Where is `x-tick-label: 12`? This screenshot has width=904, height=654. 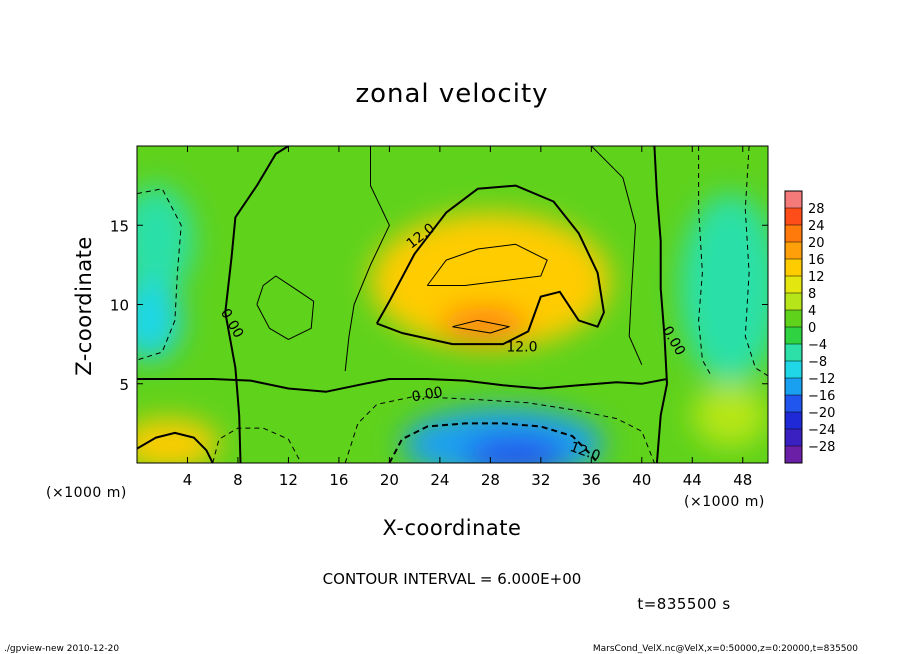 x-tick-label: 12 is located at coordinates (288, 480).